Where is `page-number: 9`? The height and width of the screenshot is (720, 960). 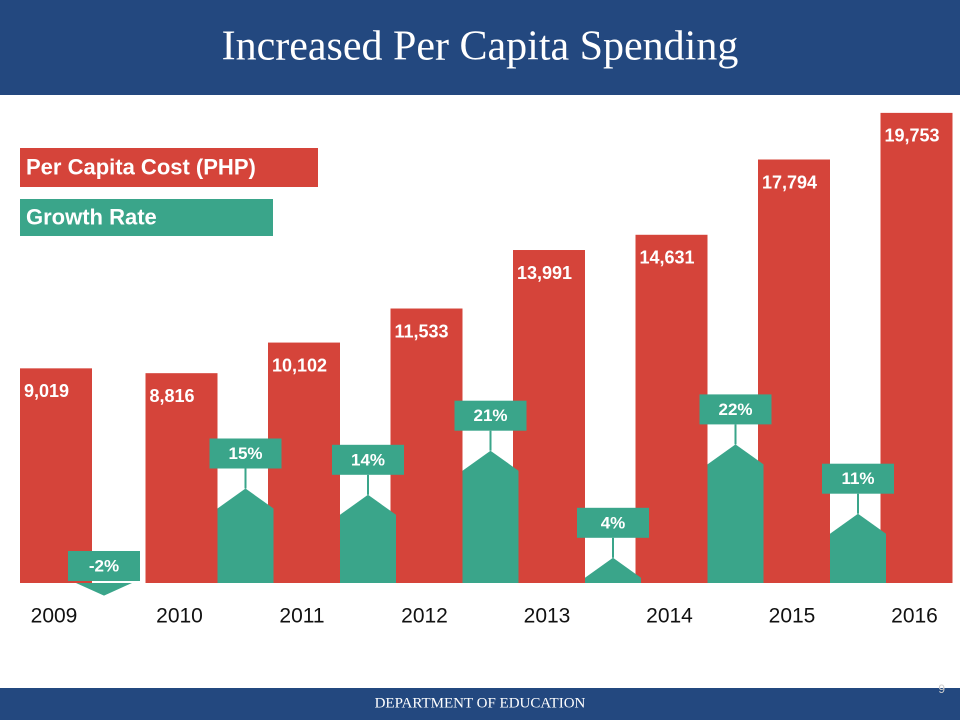
page-number: 9 is located at coordinates (941, 689).